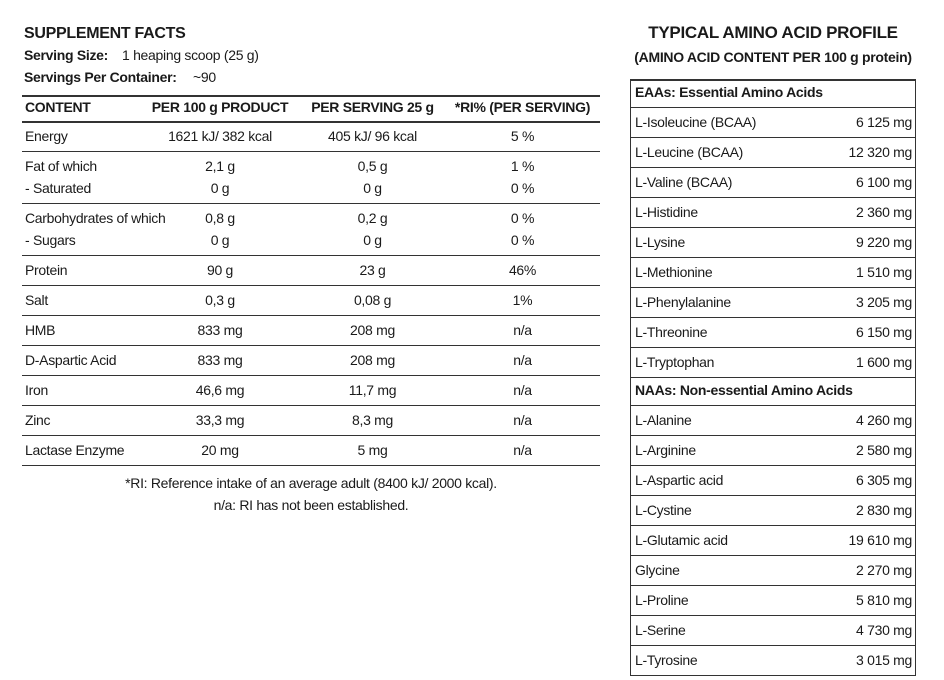  I want to click on amino-name: L-Histidine, so click(666, 212).